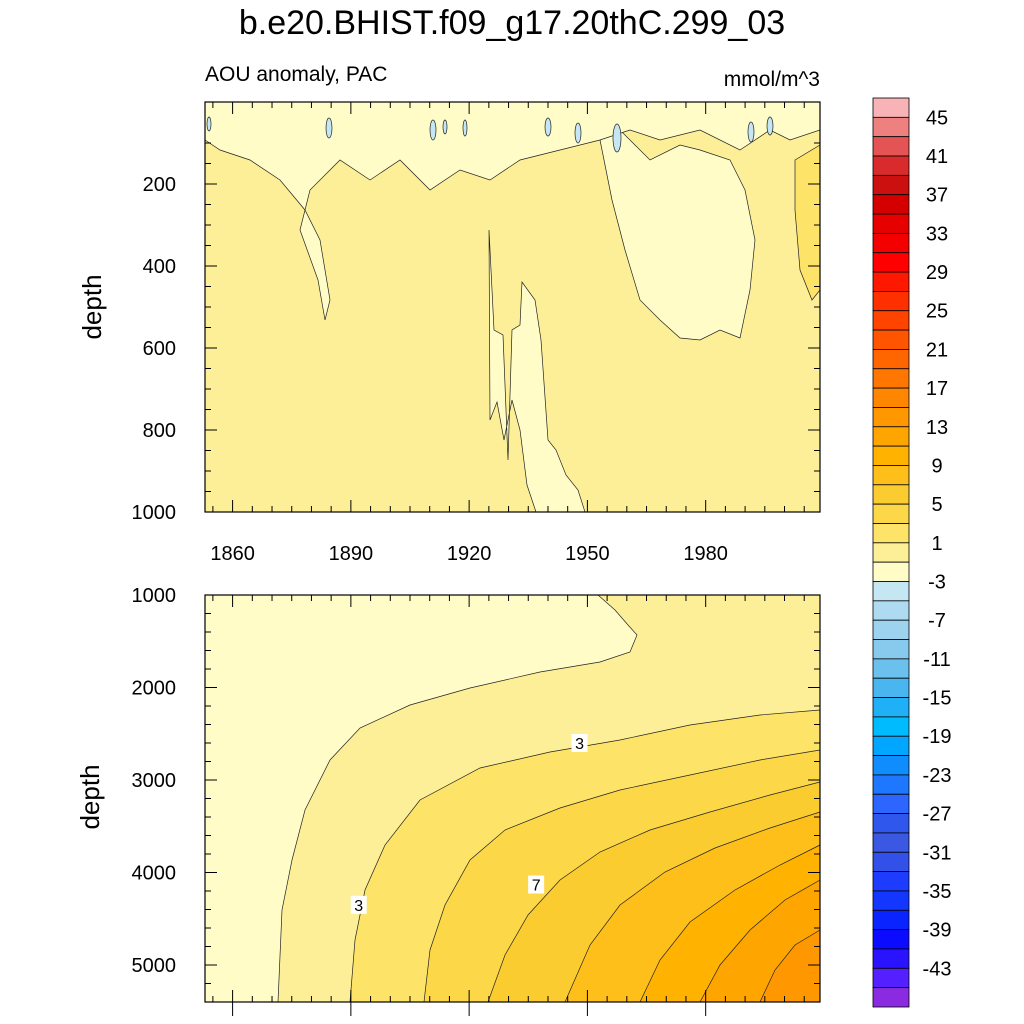  I want to click on chart-title: b.e20.BHIST.f09_g17.20thC.299_03, so click(512, 23).